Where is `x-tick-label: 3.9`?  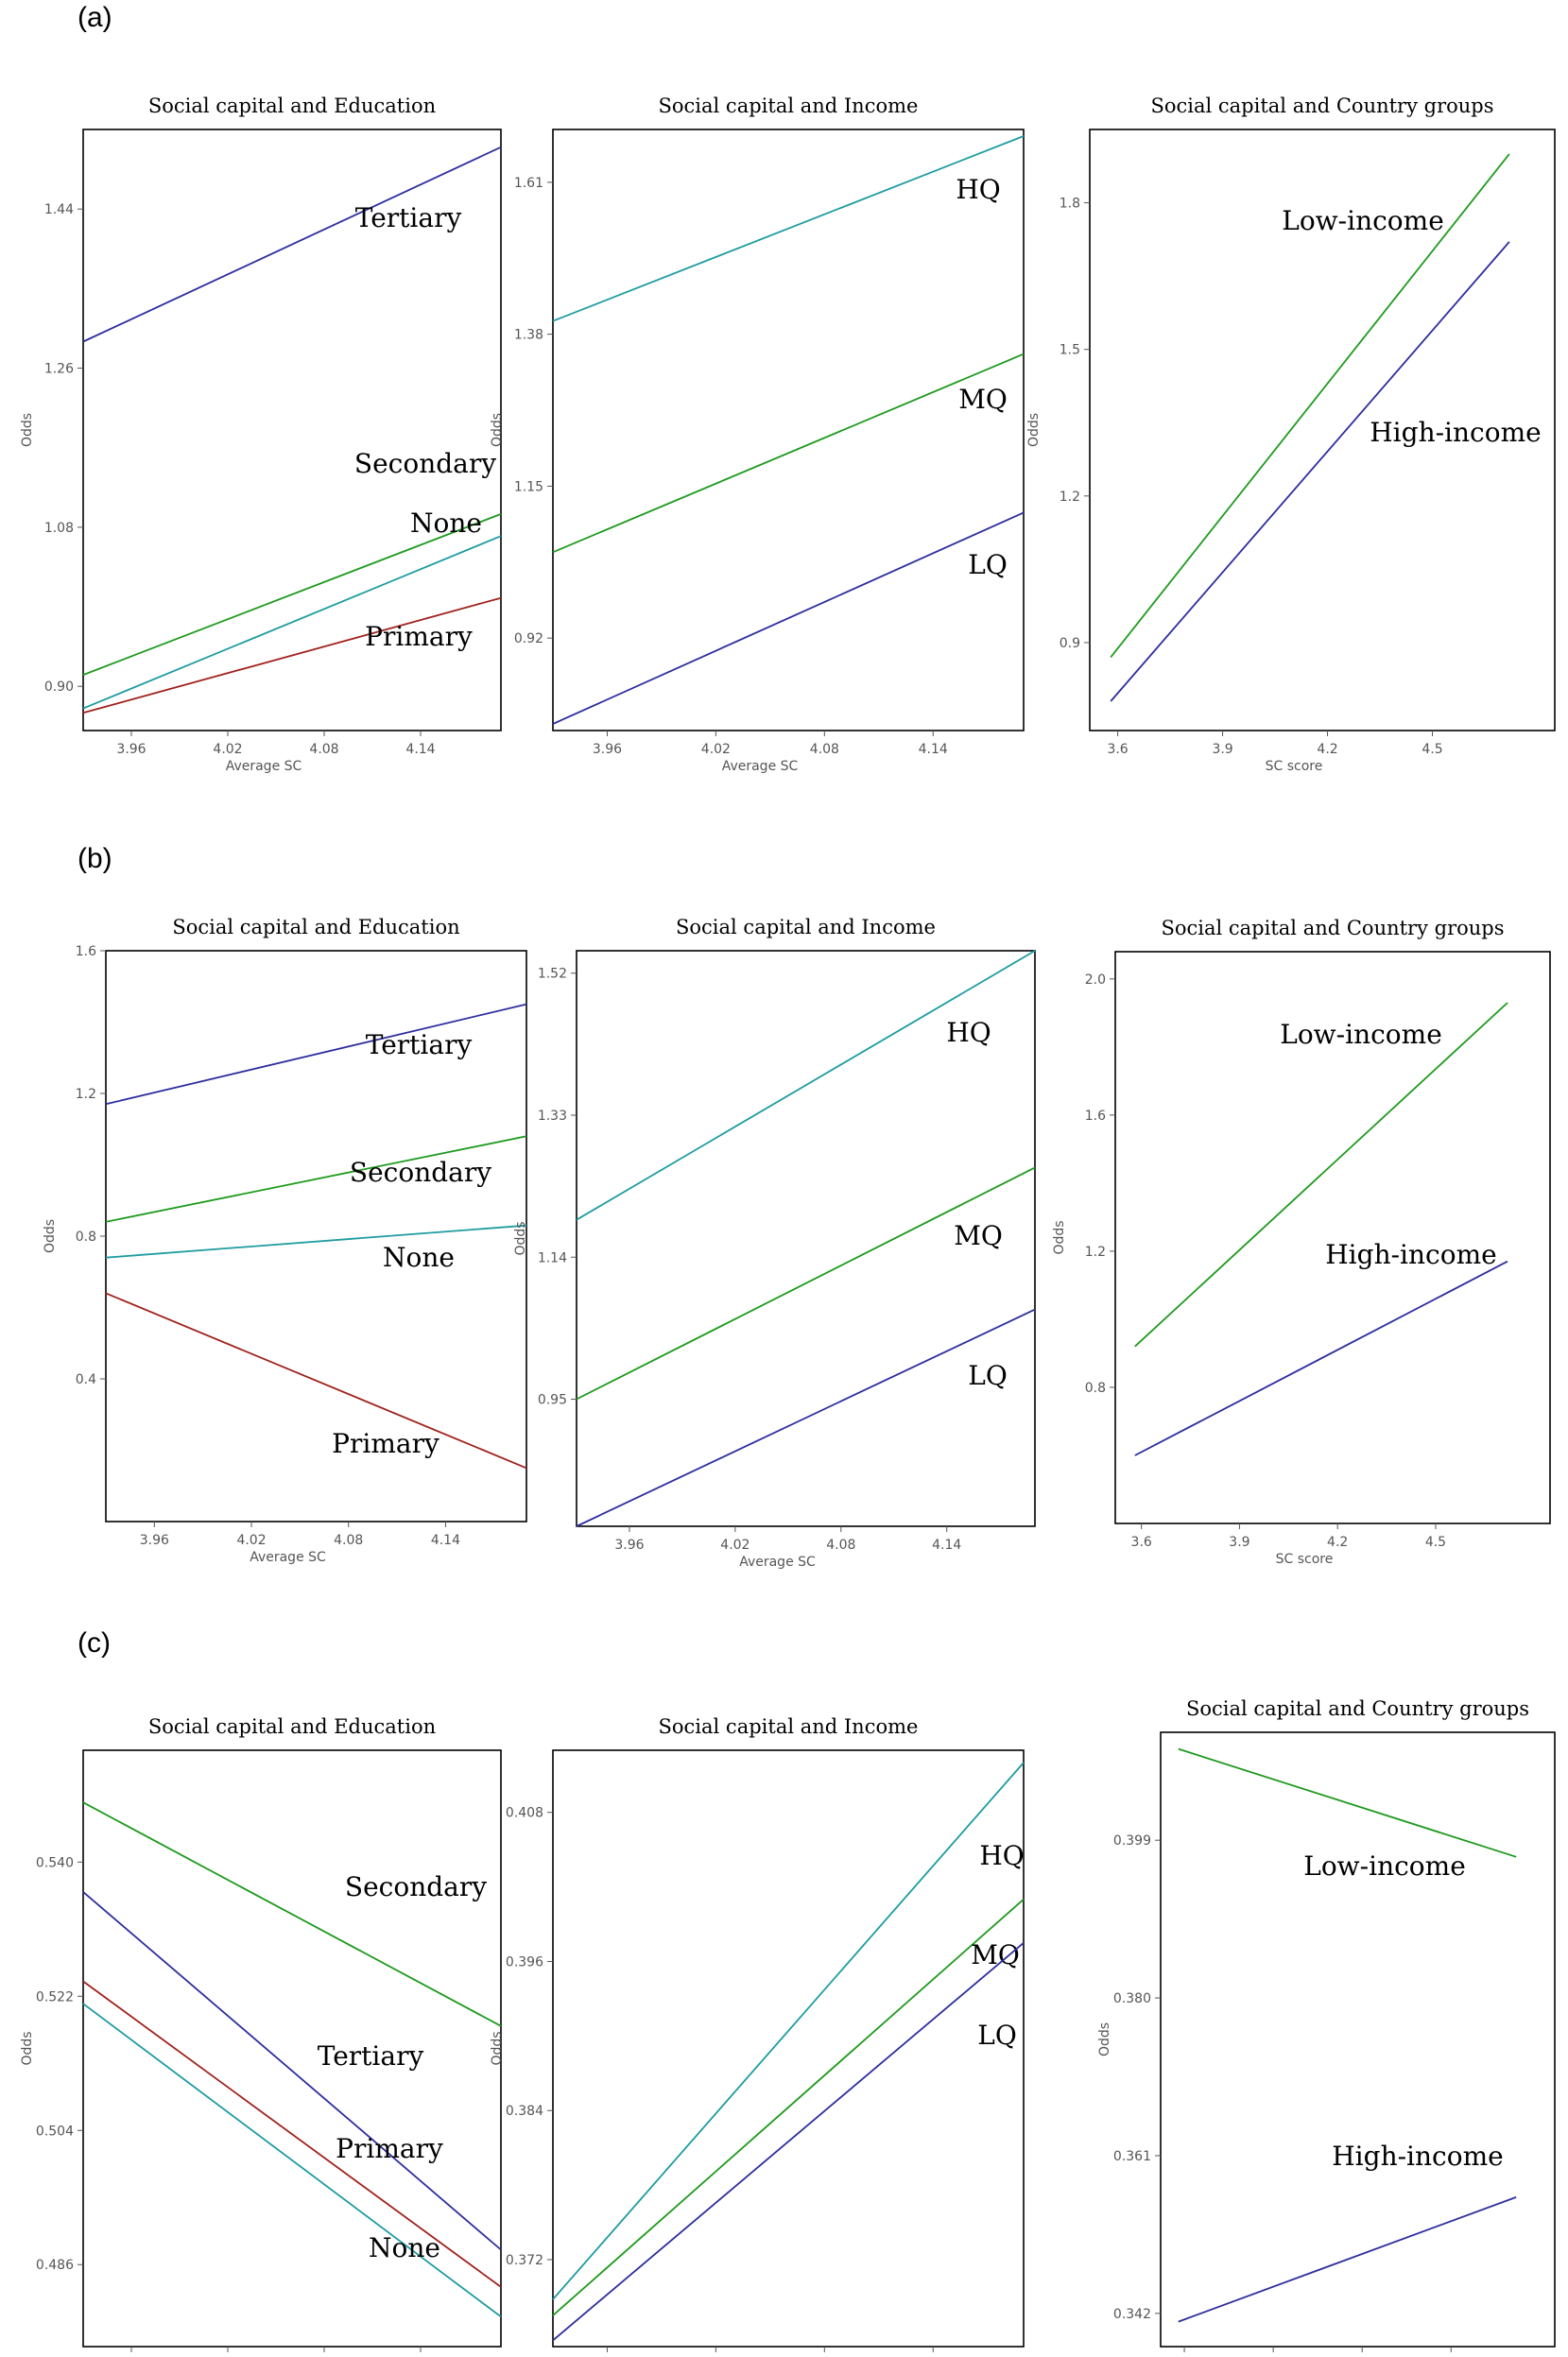
x-tick-label: 3.9 is located at coordinates (1239, 1542).